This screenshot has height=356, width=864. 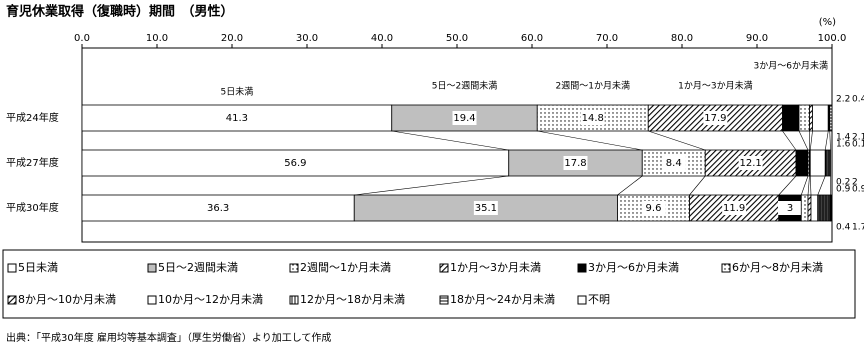 I want to click on value-label: 12.1, so click(x=750, y=163).